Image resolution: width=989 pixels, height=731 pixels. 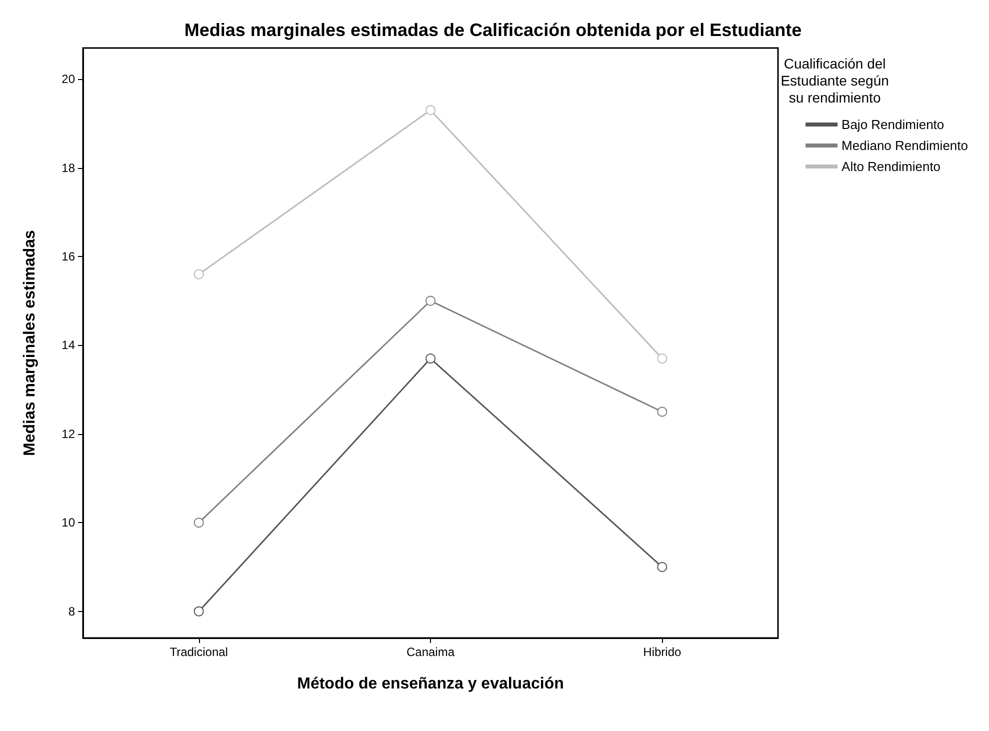 I want to click on y-tick-label: 18, so click(x=69, y=167).